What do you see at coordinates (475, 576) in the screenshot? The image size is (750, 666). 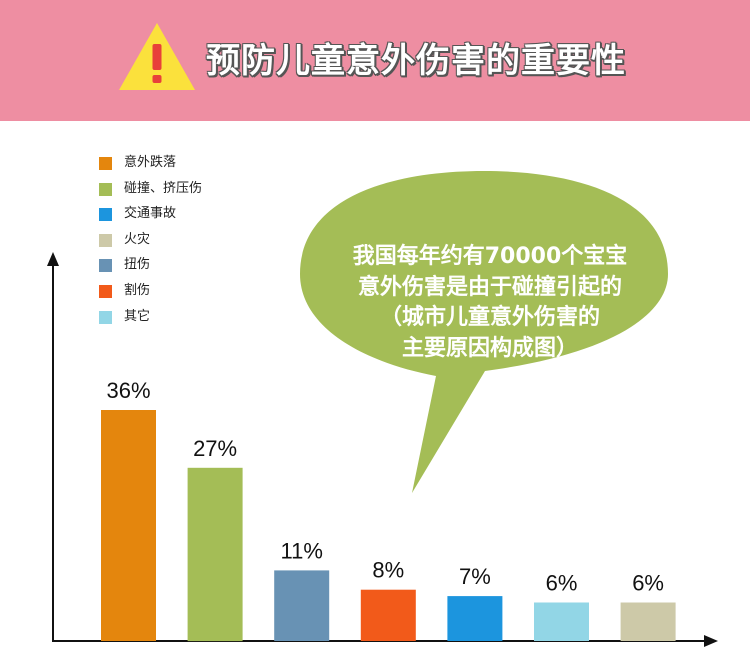 I see `bar-value-label: 7%` at bounding box center [475, 576].